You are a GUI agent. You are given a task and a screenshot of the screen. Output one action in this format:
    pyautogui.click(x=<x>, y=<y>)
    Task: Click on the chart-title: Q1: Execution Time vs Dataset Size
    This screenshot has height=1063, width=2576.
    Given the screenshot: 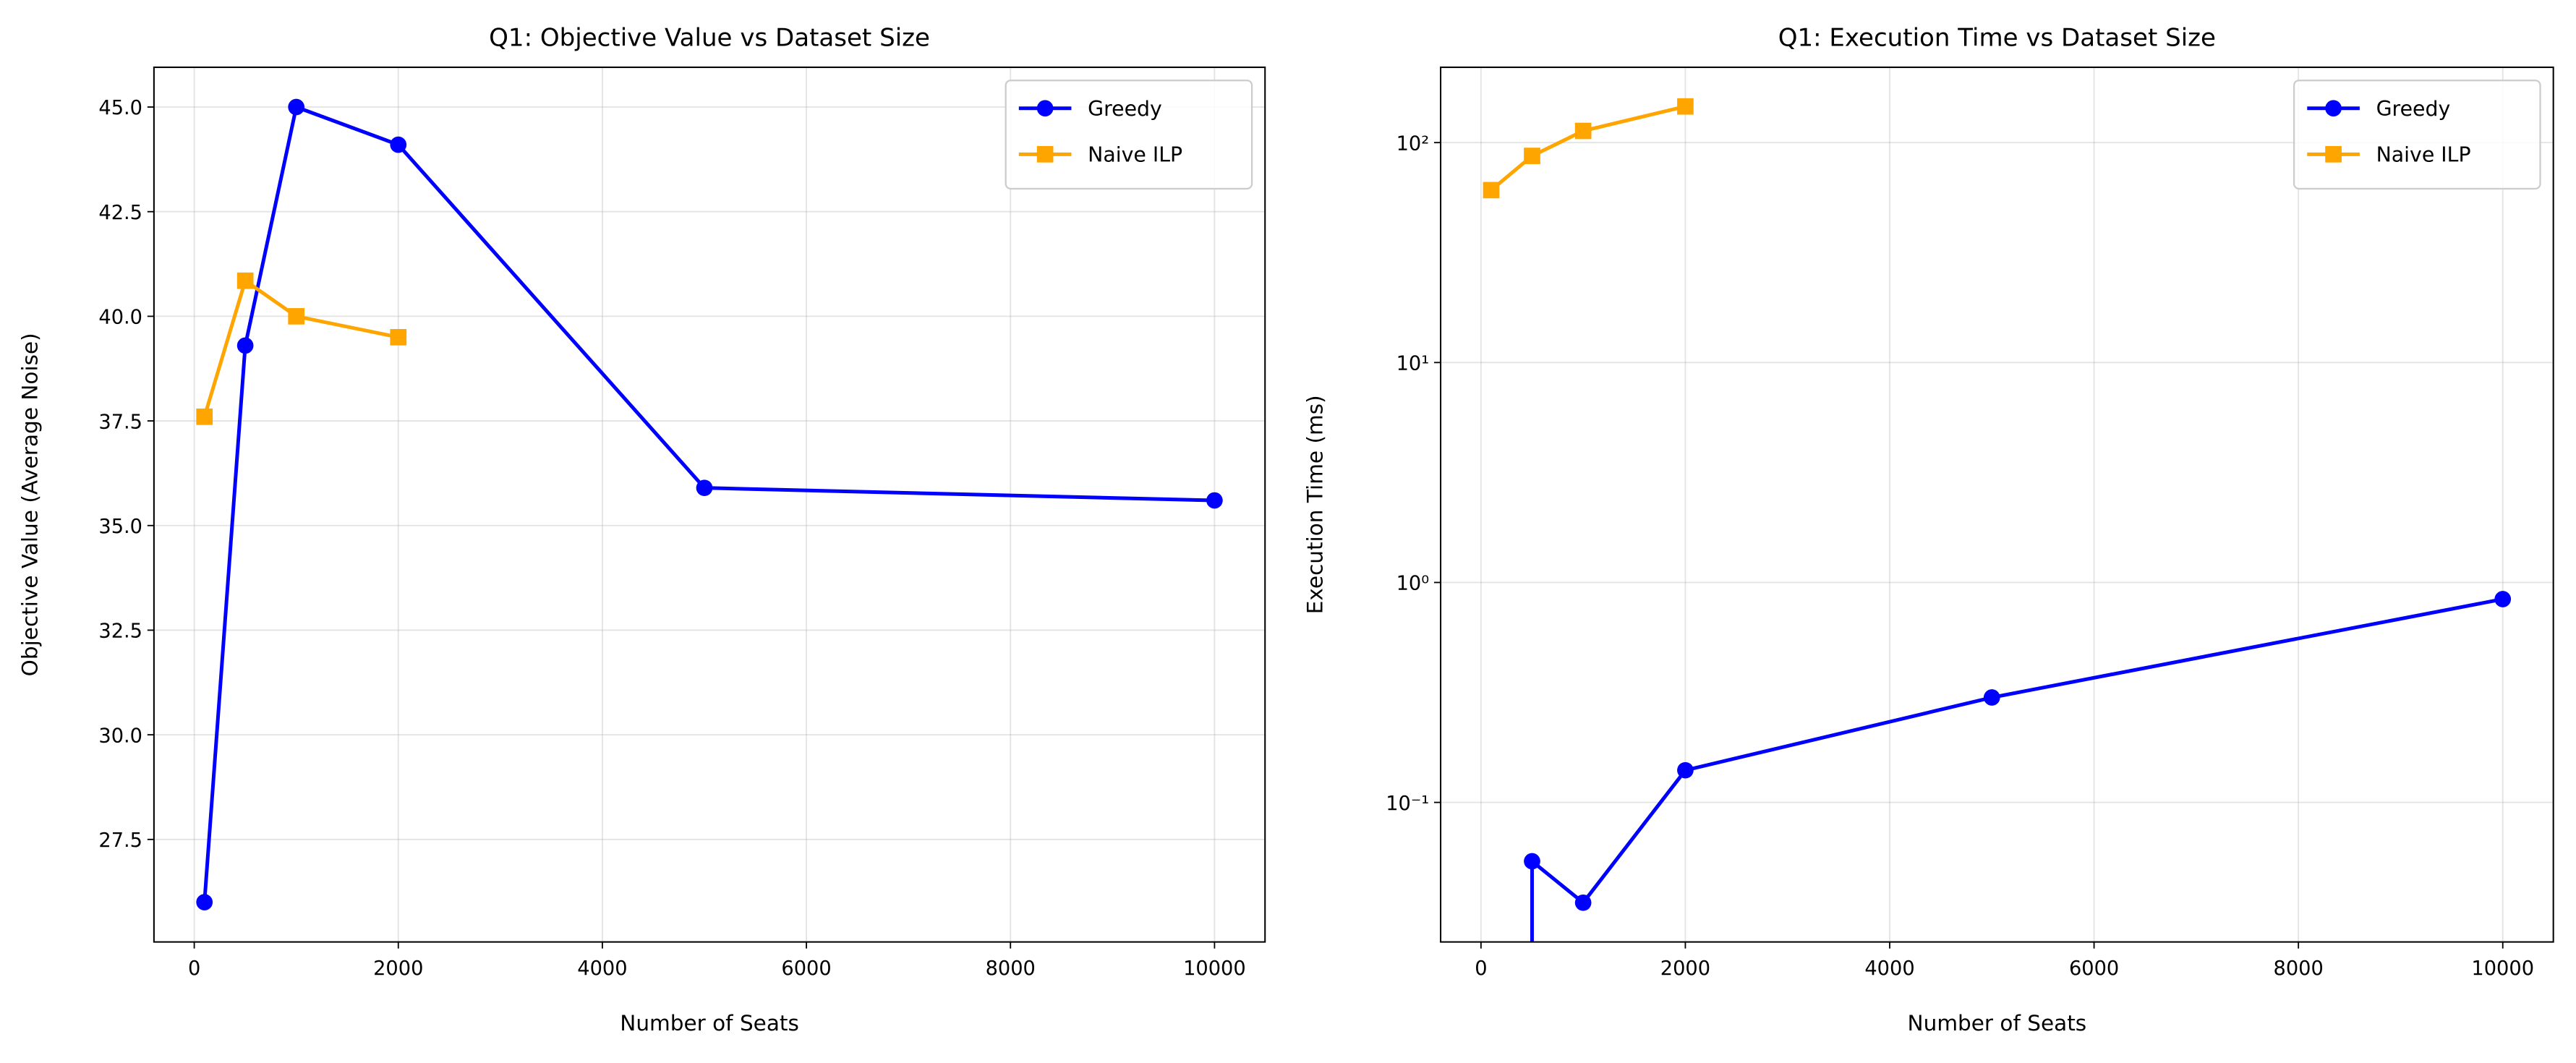 What is the action you would take?
    pyautogui.click(x=1997, y=39)
    